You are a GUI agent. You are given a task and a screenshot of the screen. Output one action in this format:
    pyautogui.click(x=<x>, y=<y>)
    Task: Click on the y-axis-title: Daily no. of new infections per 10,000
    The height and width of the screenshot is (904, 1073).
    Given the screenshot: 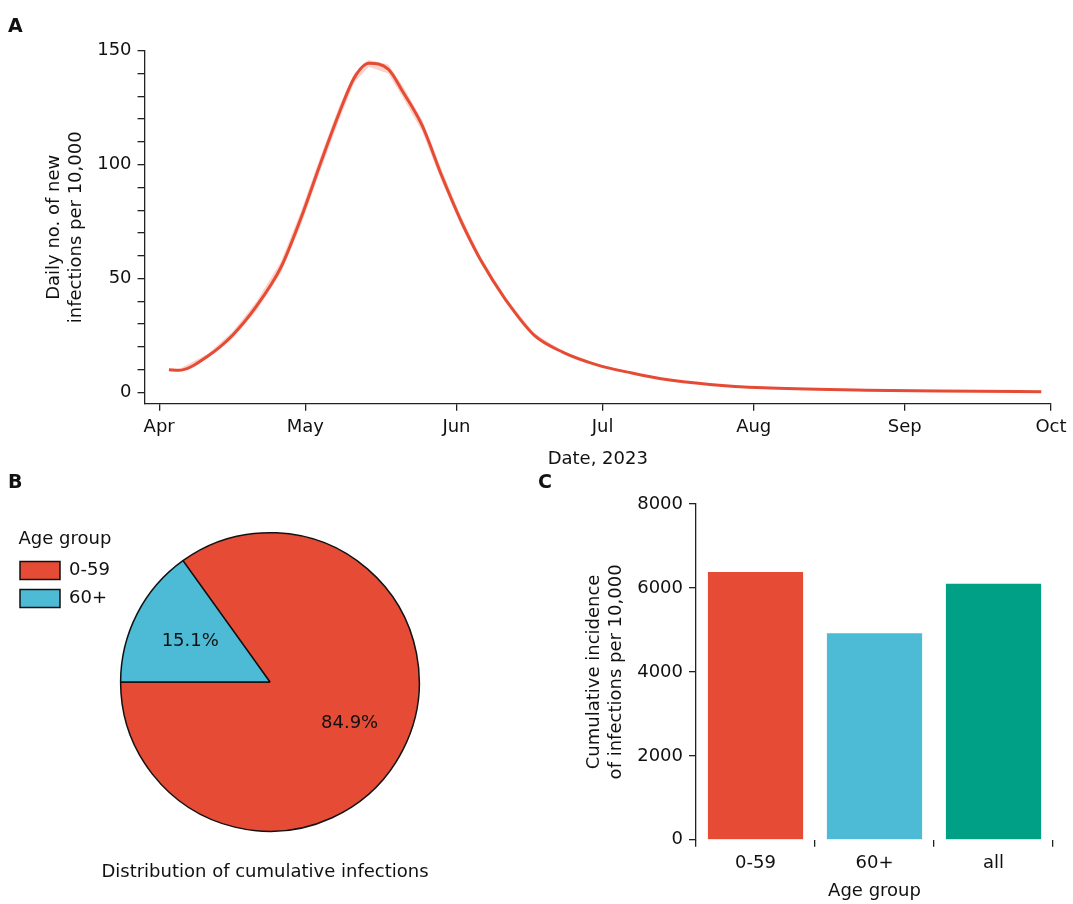 What is the action you would take?
    pyautogui.click(x=64, y=227)
    